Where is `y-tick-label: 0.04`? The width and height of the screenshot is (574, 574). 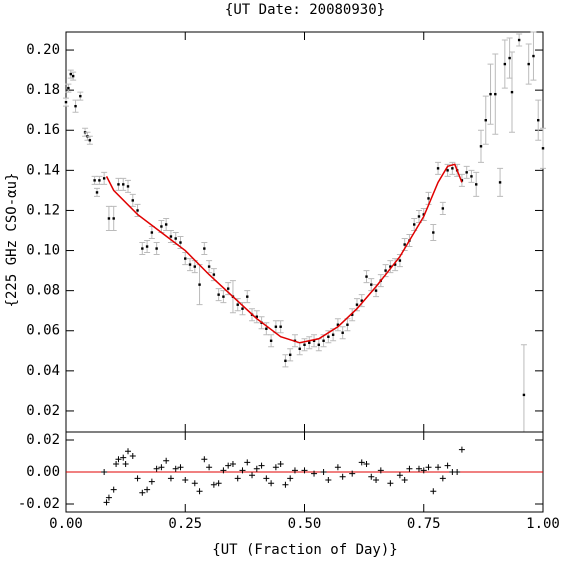 y-tick-label: 0.04 is located at coordinates (43, 371).